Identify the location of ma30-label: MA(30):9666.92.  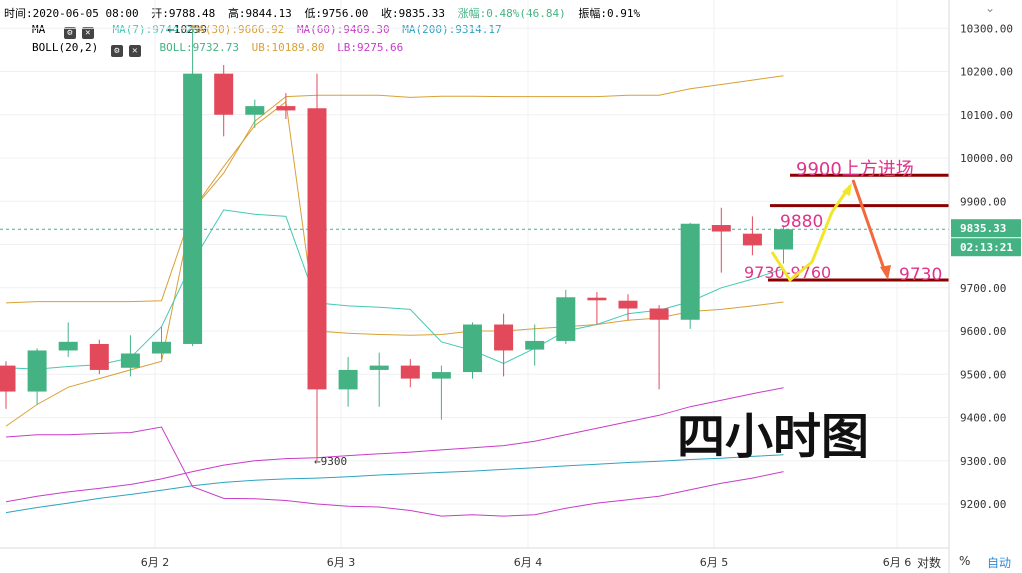
(238, 29).